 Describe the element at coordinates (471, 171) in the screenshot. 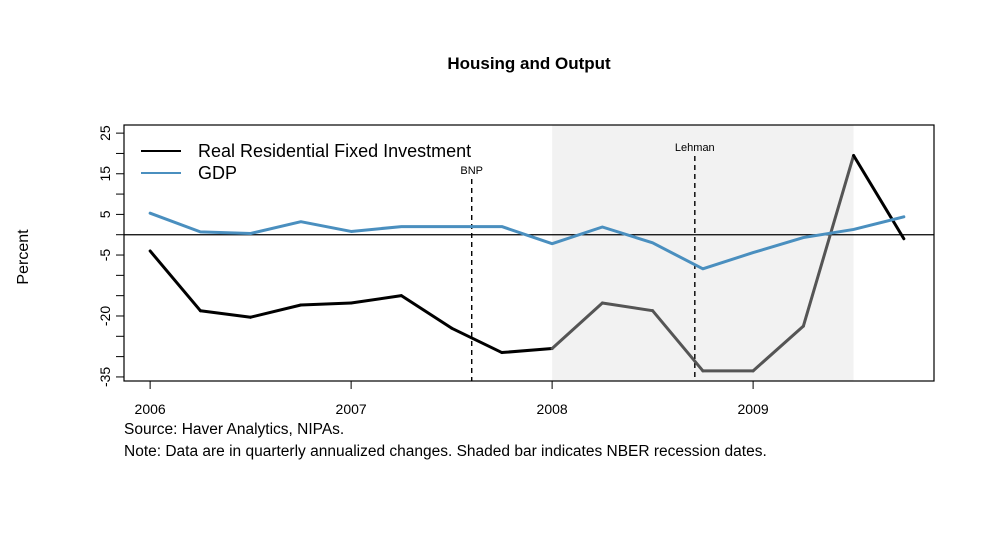

I see `event-label-bnp: BNP` at that location.